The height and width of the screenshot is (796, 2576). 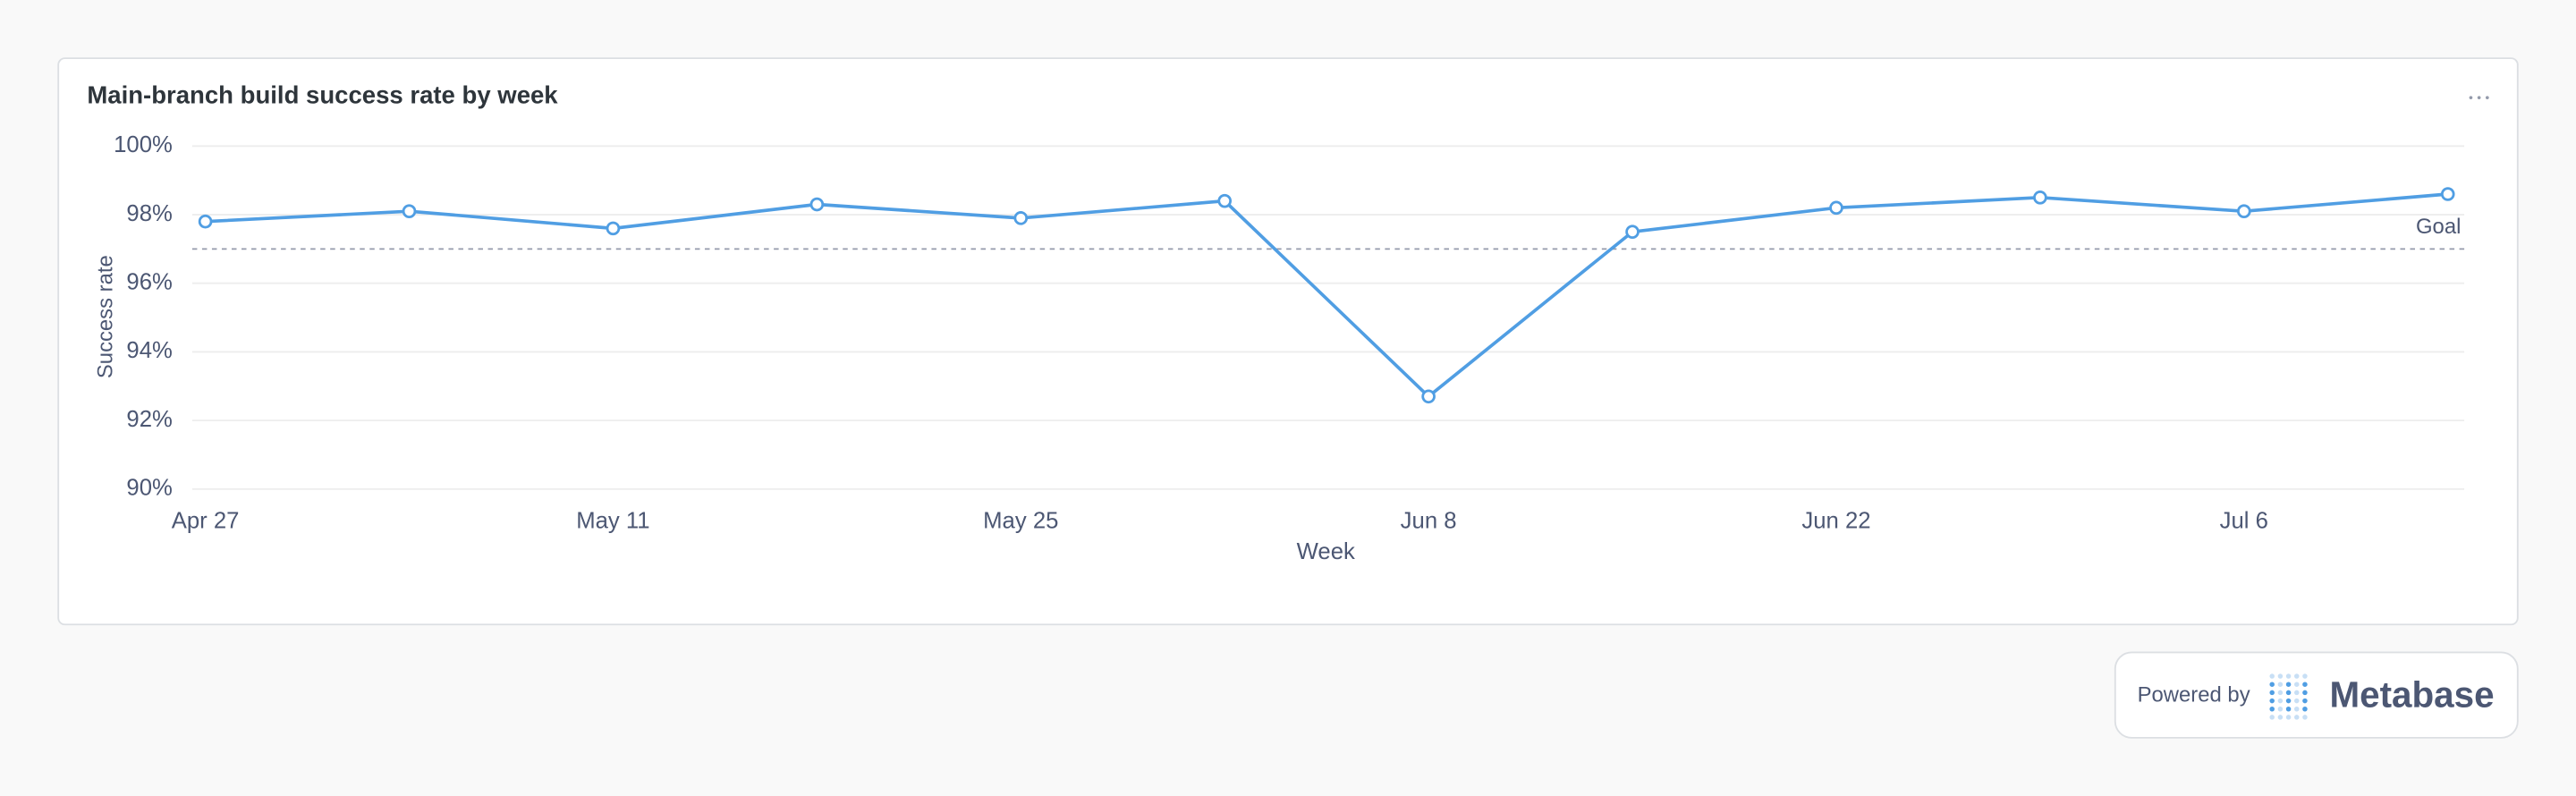 What do you see at coordinates (149, 419) in the screenshot?
I see `y-tick-label: 92%` at bounding box center [149, 419].